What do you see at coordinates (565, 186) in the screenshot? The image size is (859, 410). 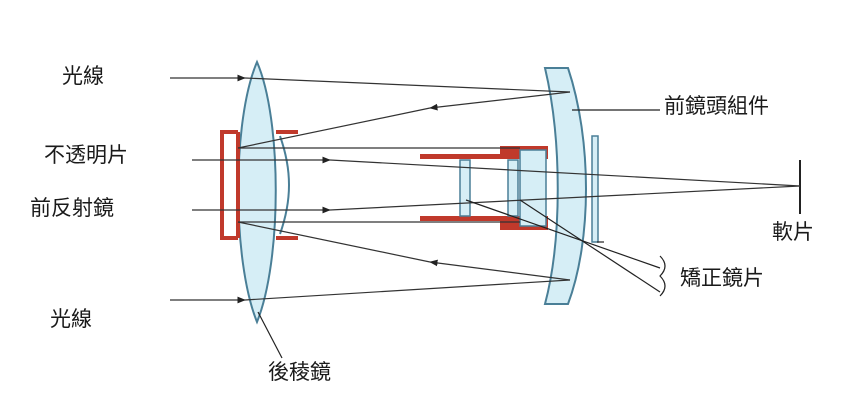 I see `front-lens-group-shape` at bounding box center [565, 186].